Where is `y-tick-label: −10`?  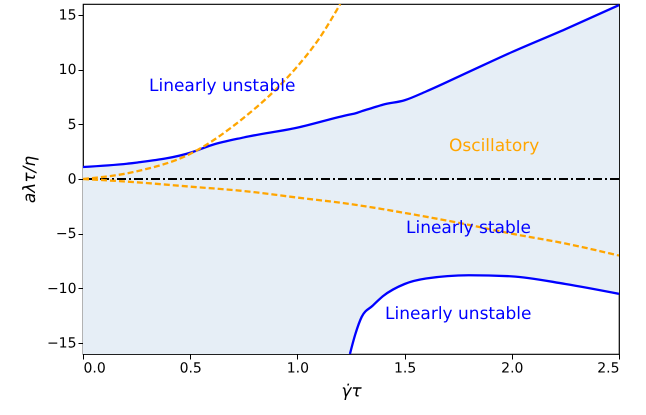 y-tick-label: −10 is located at coordinates (61, 288).